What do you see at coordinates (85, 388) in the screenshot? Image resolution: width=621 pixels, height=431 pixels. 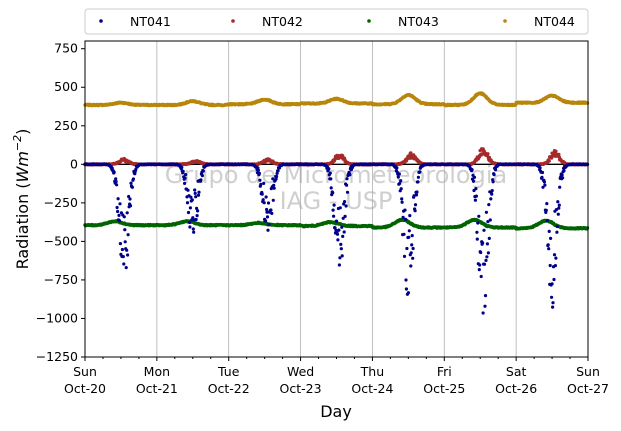 I see `x-tick-date-0: Oct-20` at bounding box center [85, 388].